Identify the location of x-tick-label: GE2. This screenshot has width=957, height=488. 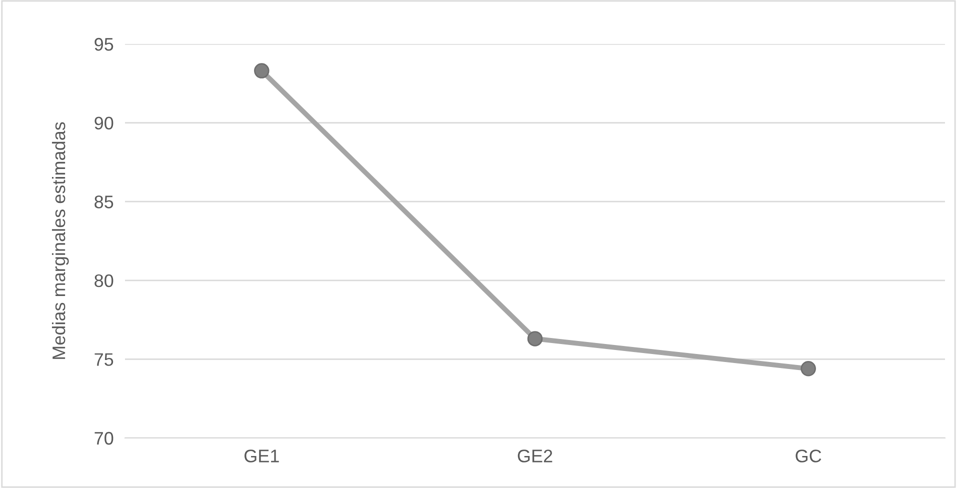
(535, 456).